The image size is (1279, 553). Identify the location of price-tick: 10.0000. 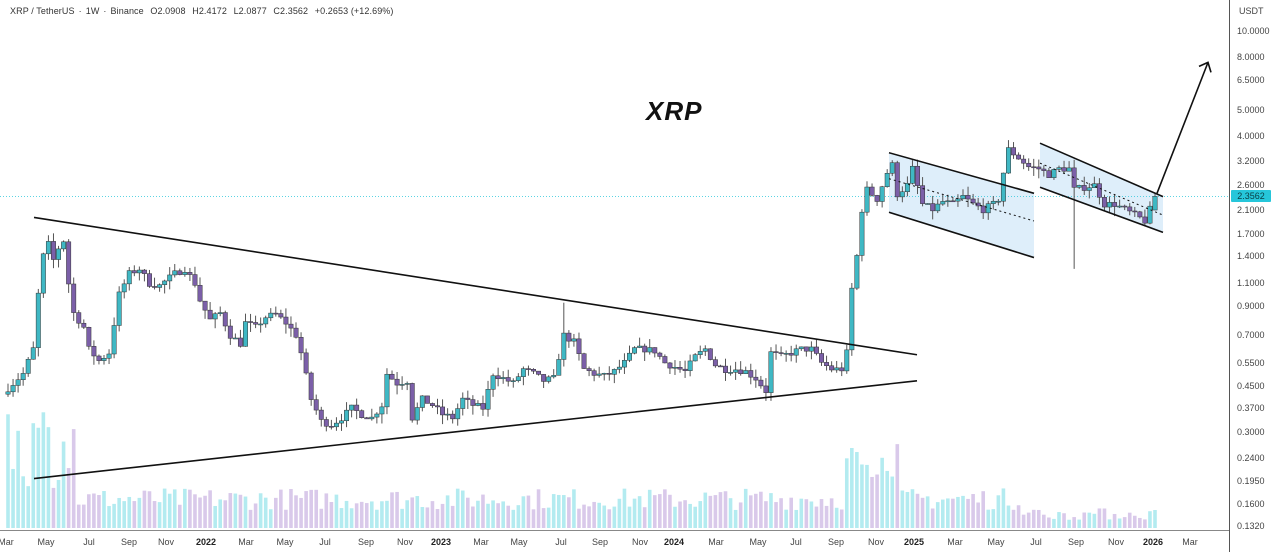
(1253, 30).